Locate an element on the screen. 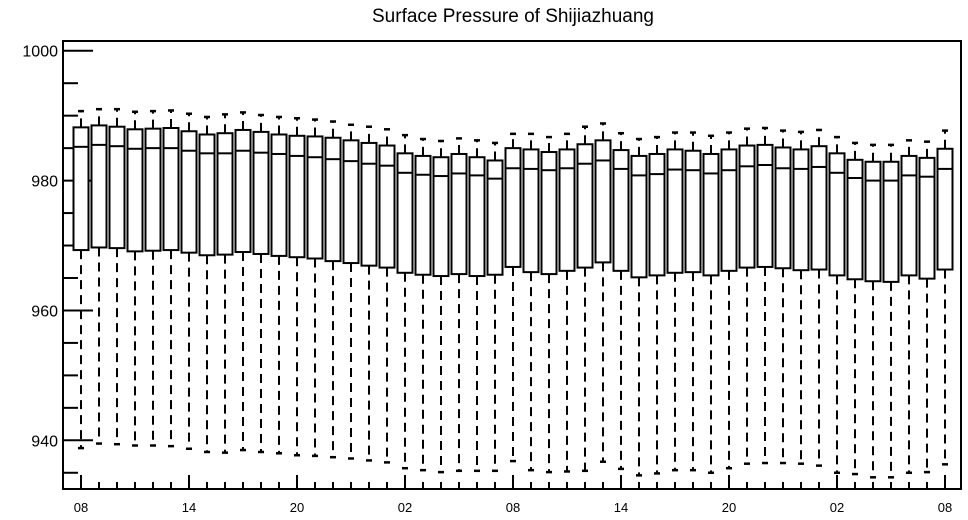  chart-title: Surface Pressure of Shijiazhuang is located at coordinates (513, 16).